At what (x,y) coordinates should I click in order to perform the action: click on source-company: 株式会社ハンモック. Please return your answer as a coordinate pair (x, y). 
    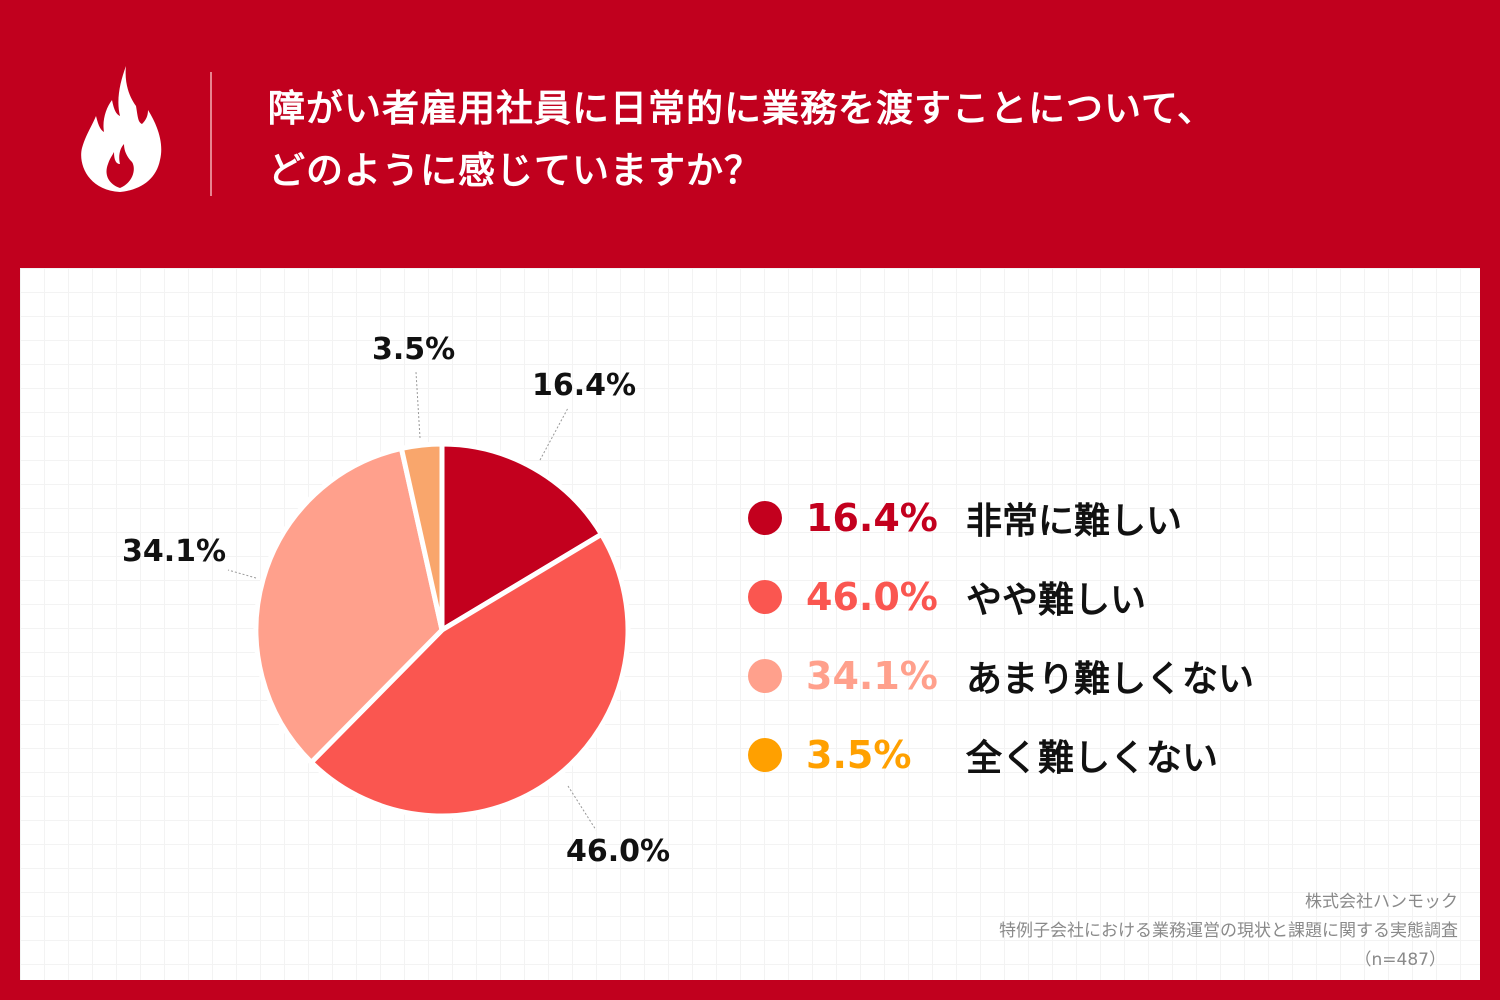
    Looking at the image, I should click on (1381, 902).